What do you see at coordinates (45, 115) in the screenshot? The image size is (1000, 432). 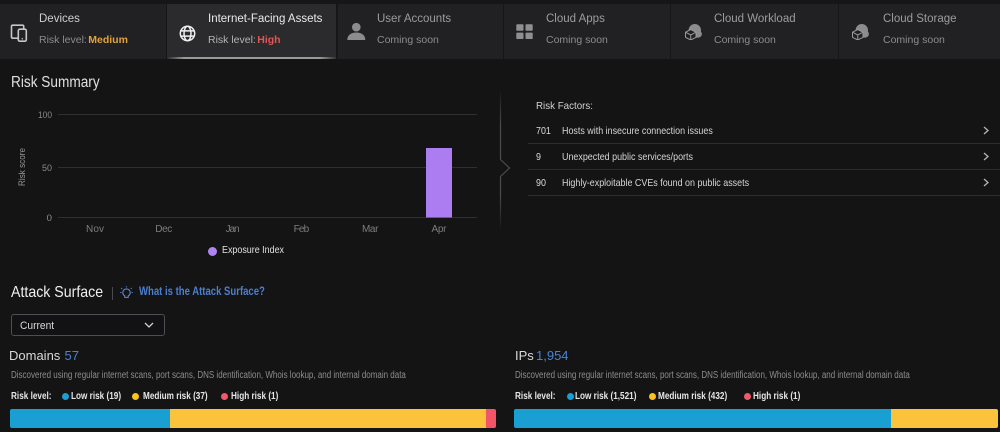 I see `svg-text: 100` at bounding box center [45, 115].